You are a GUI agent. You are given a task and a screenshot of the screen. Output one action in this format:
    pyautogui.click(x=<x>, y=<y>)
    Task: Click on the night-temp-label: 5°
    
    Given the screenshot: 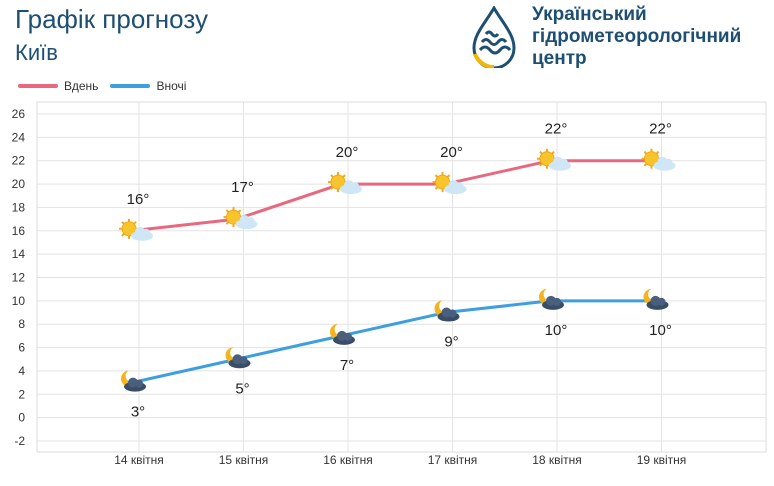 What is the action you would take?
    pyautogui.click(x=242, y=388)
    